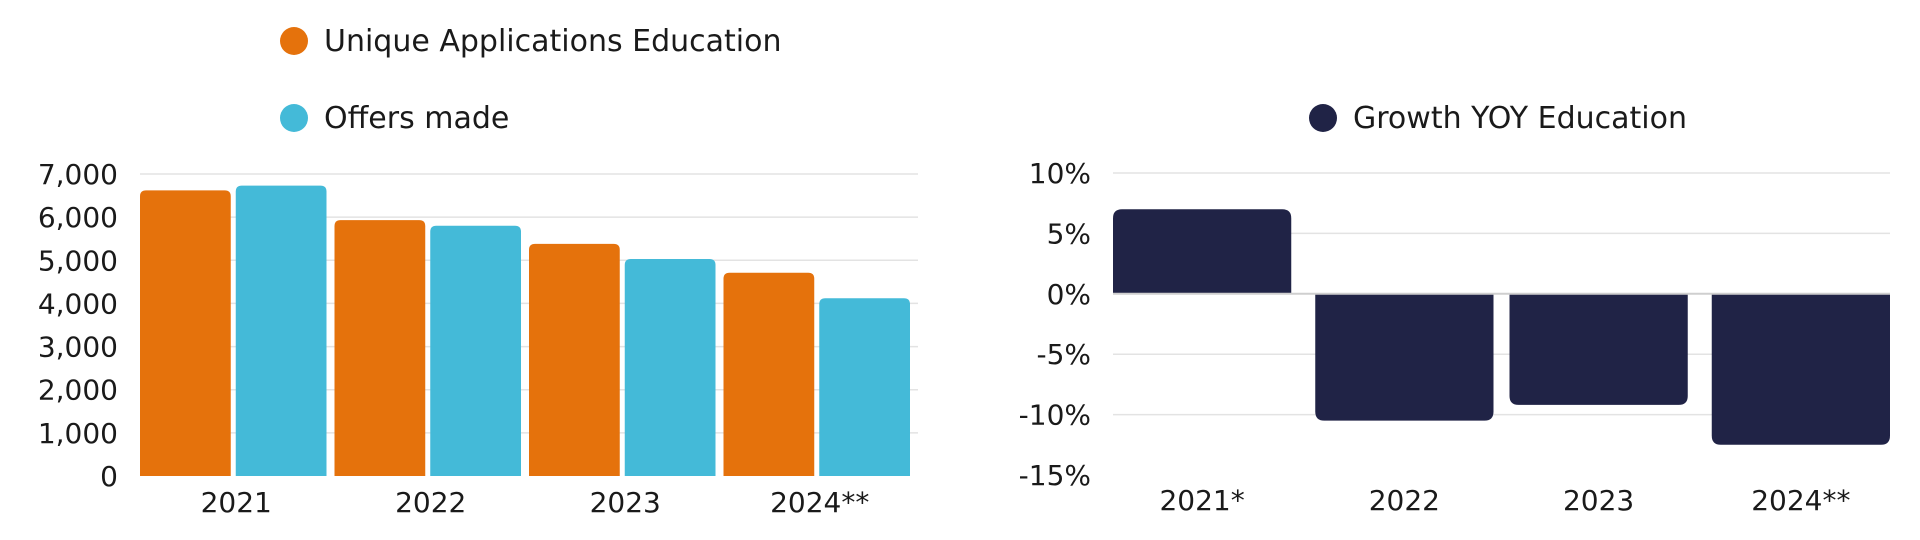  I want to click on legend-label-offers: Offers made, so click(416, 118).